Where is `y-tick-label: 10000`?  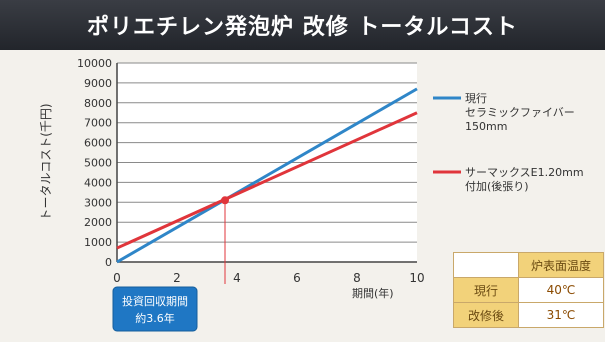 y-tick-label: 10000 is located at coordinates (94, 63).